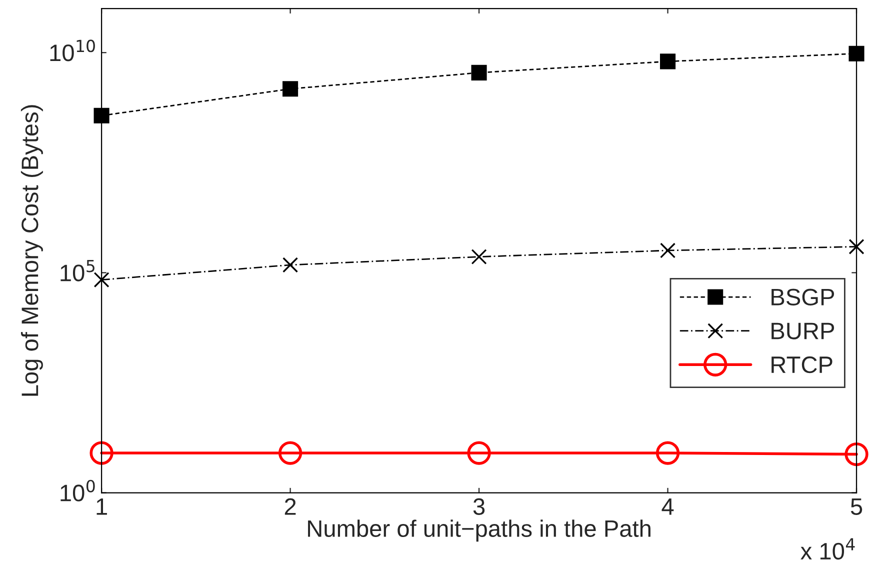 This screenshot has height=573, width=883. Describe the element at coordinates (668, 506) in the screenshot. I see `x-tick-label: 4` at that location.